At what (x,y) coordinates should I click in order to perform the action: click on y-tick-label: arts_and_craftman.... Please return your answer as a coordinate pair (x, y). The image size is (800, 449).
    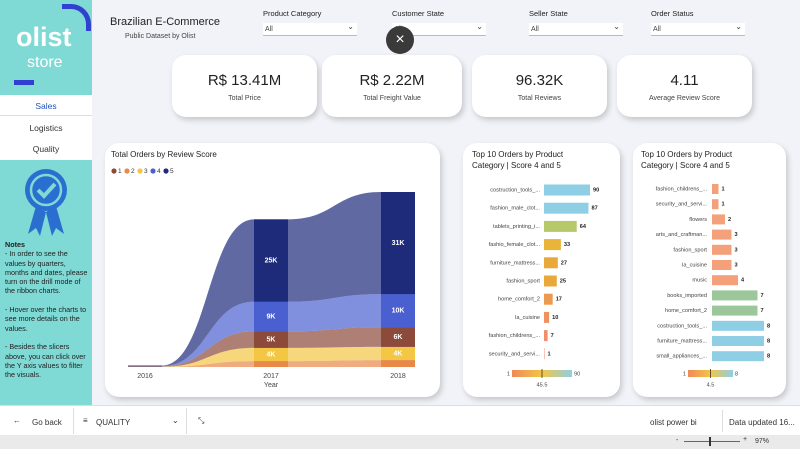
    Looking at the image, I should click on (682, 235).